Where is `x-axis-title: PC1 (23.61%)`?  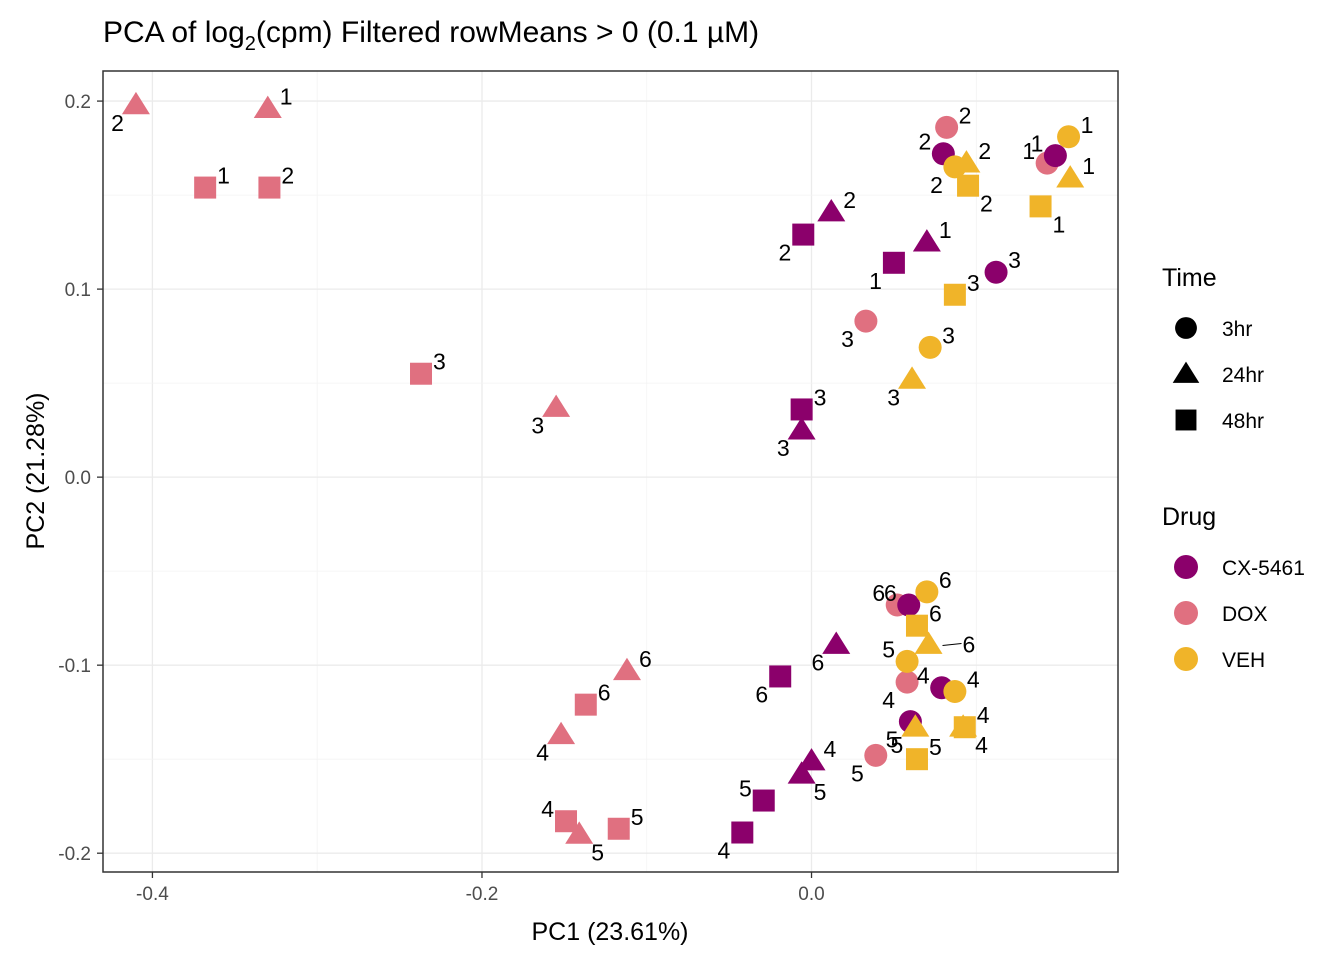 x-axis-title: PC1 (23.61%) is located at coordinates (609, 932).